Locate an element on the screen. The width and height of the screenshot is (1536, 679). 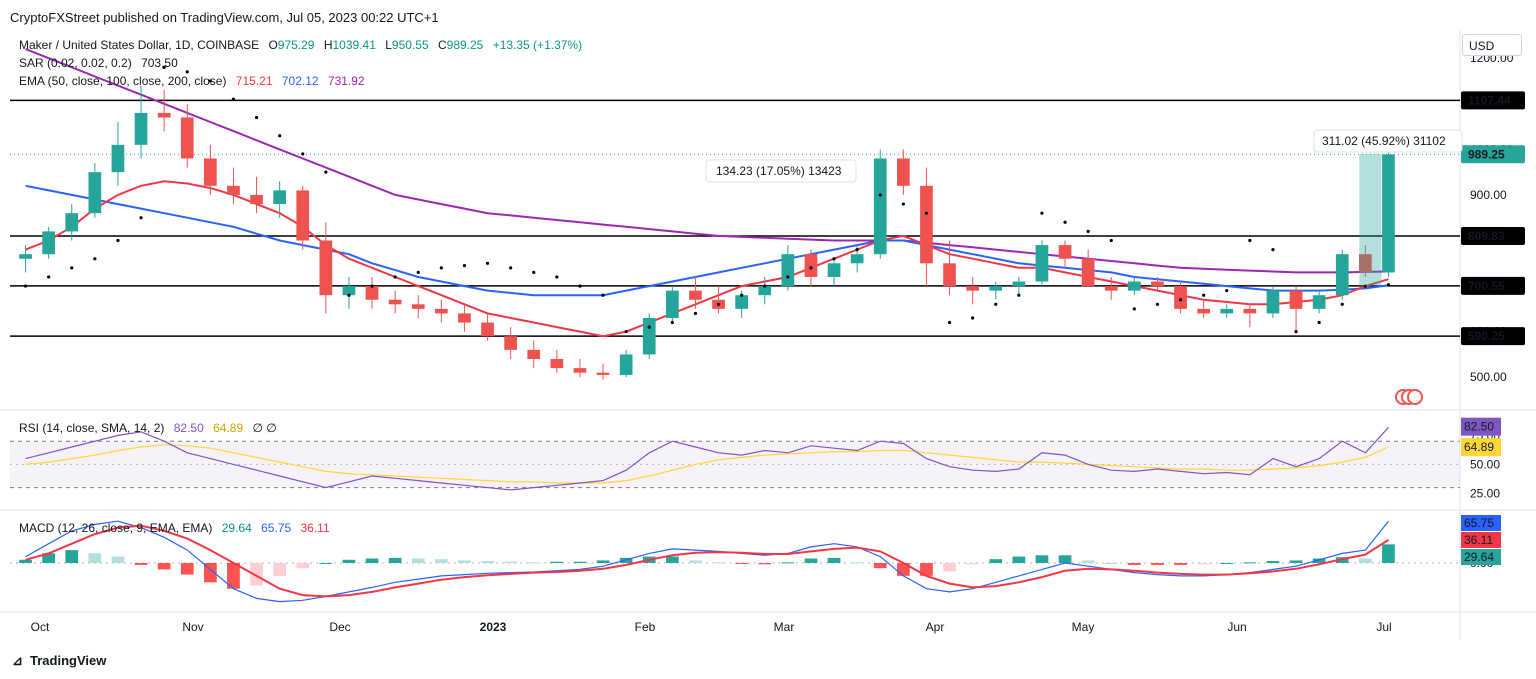
last-price-box is located at coordinates (1493, 154).